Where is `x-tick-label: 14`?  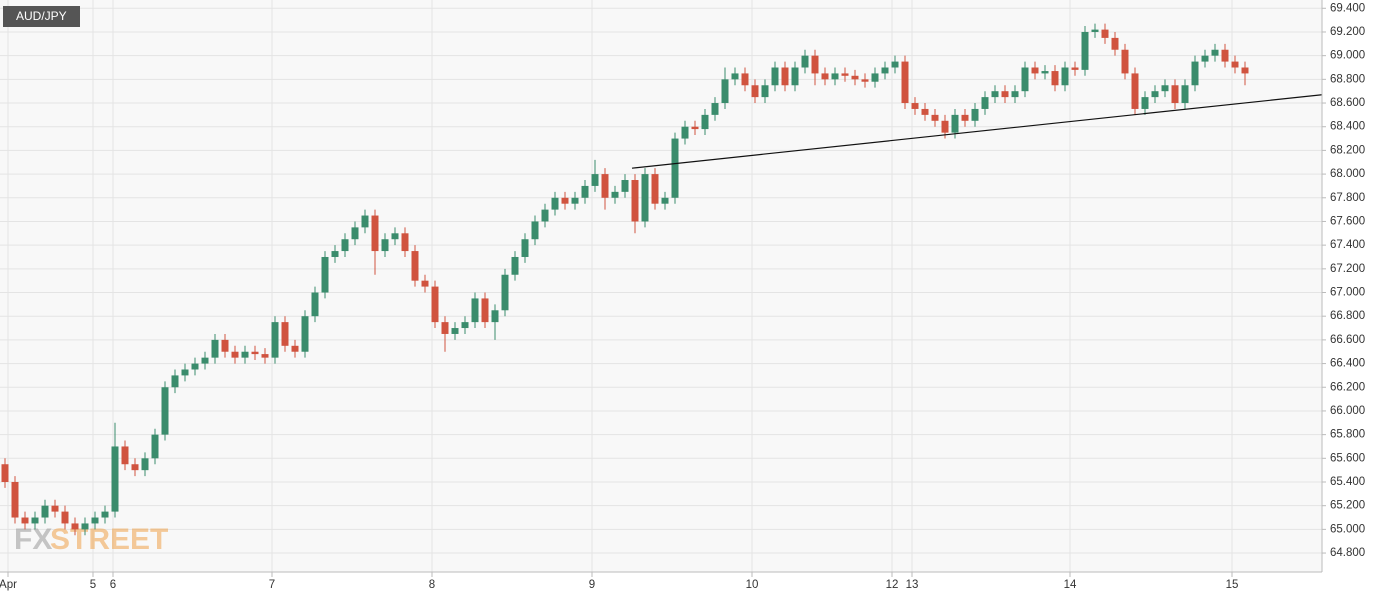
x-tick-label: 14 is located at coordinates (1070, 585).